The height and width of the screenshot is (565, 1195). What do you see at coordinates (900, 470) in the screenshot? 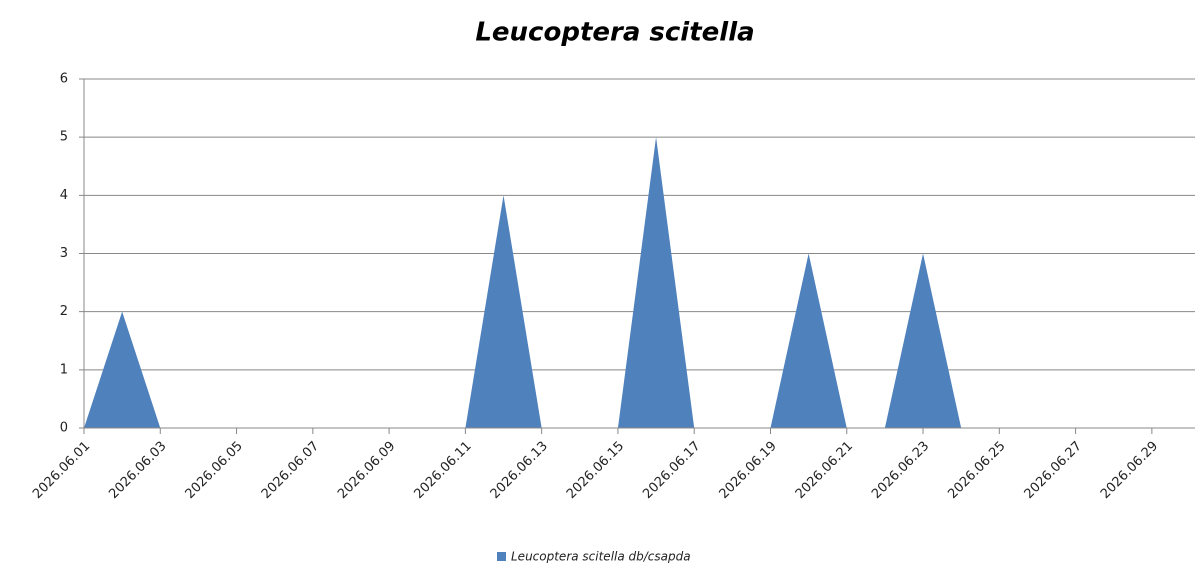
I see `x-tick-label: 2026.06.23` at bounding box center [900, 470].